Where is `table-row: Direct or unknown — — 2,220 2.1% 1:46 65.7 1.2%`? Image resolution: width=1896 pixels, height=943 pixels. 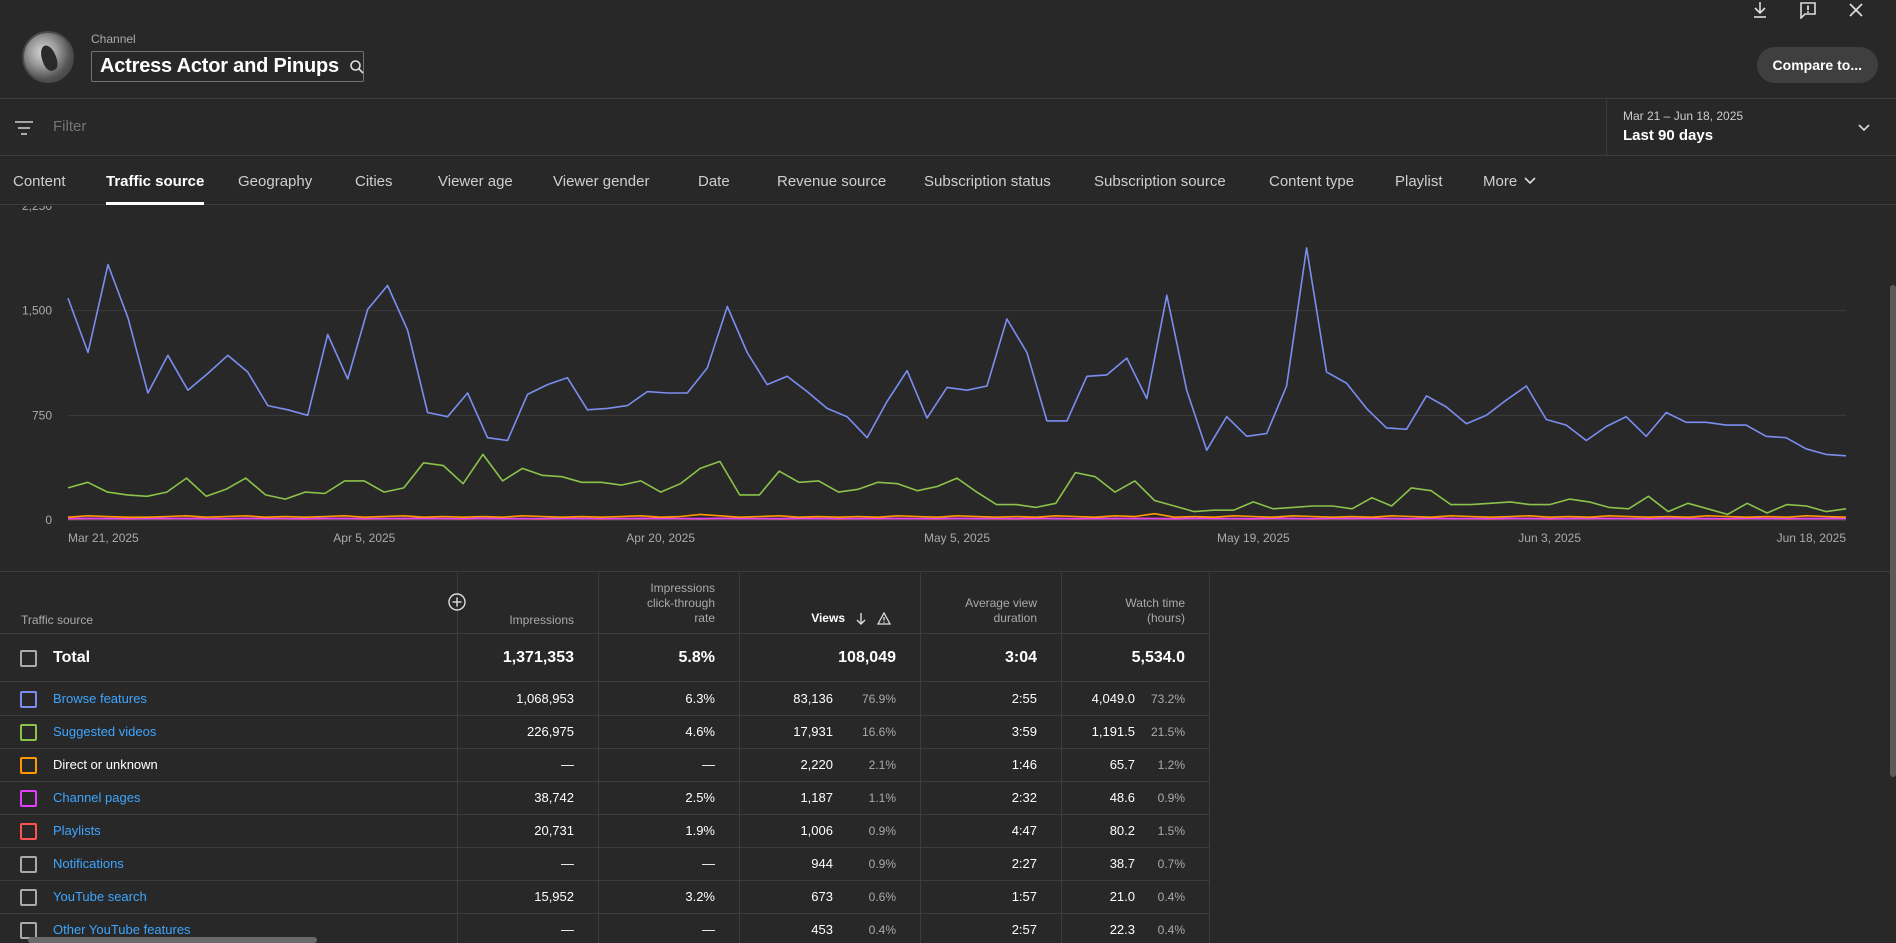 table-row: Direct or unknown — — 2,220 2.1% 1:46 65.7 1.2% is located at coordinates (604, 765).